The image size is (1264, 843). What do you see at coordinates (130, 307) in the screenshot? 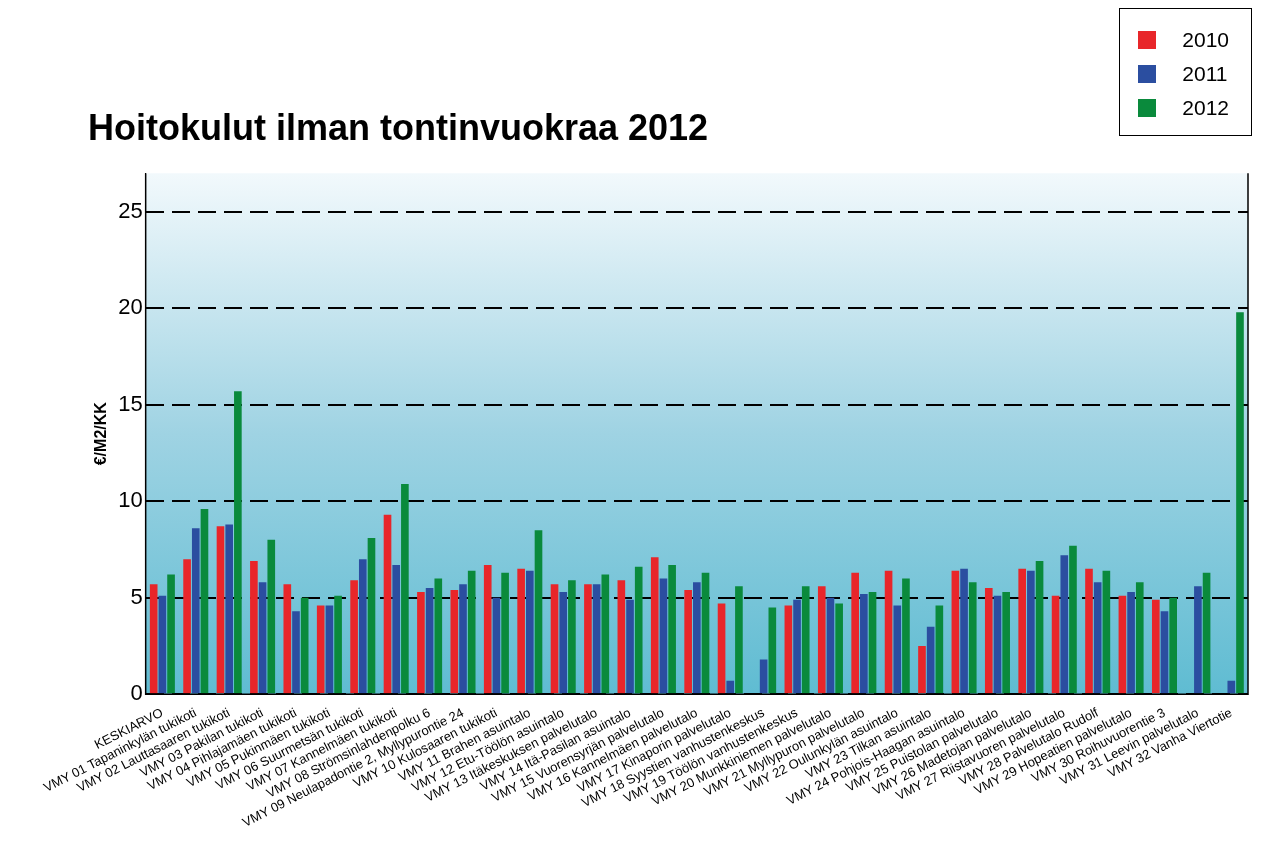
I see `y-tick-label: 20` at bounding box center [130, 307].